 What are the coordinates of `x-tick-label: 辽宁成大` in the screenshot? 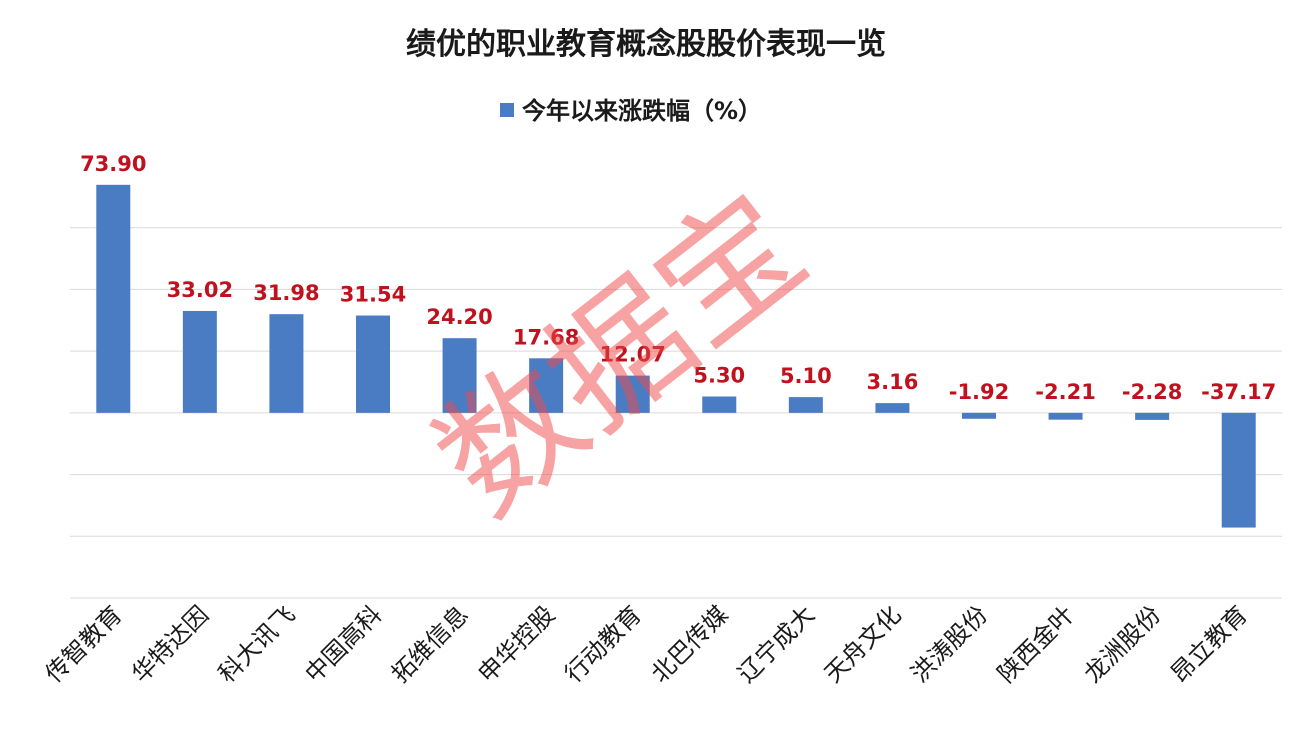 It's located at (776, 644).